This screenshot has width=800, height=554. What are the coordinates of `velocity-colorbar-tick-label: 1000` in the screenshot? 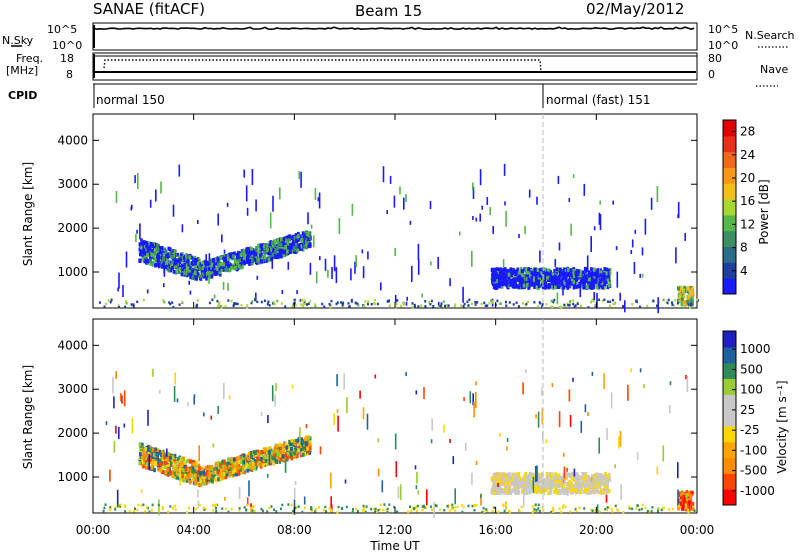 It's located at (755, 349).